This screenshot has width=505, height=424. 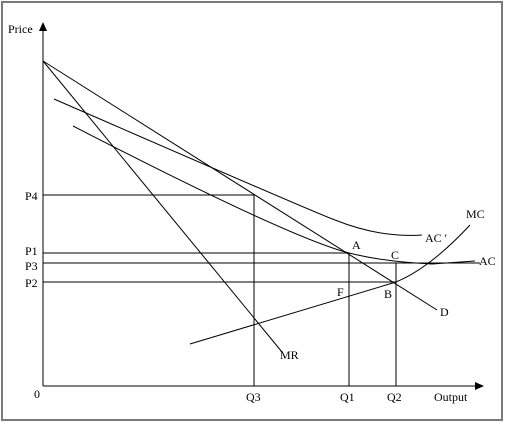 What do you see at coordinates (253, 397) in the screenshot?
I see `quantity-label-q3: Q3` at bounding box center [253, 397].